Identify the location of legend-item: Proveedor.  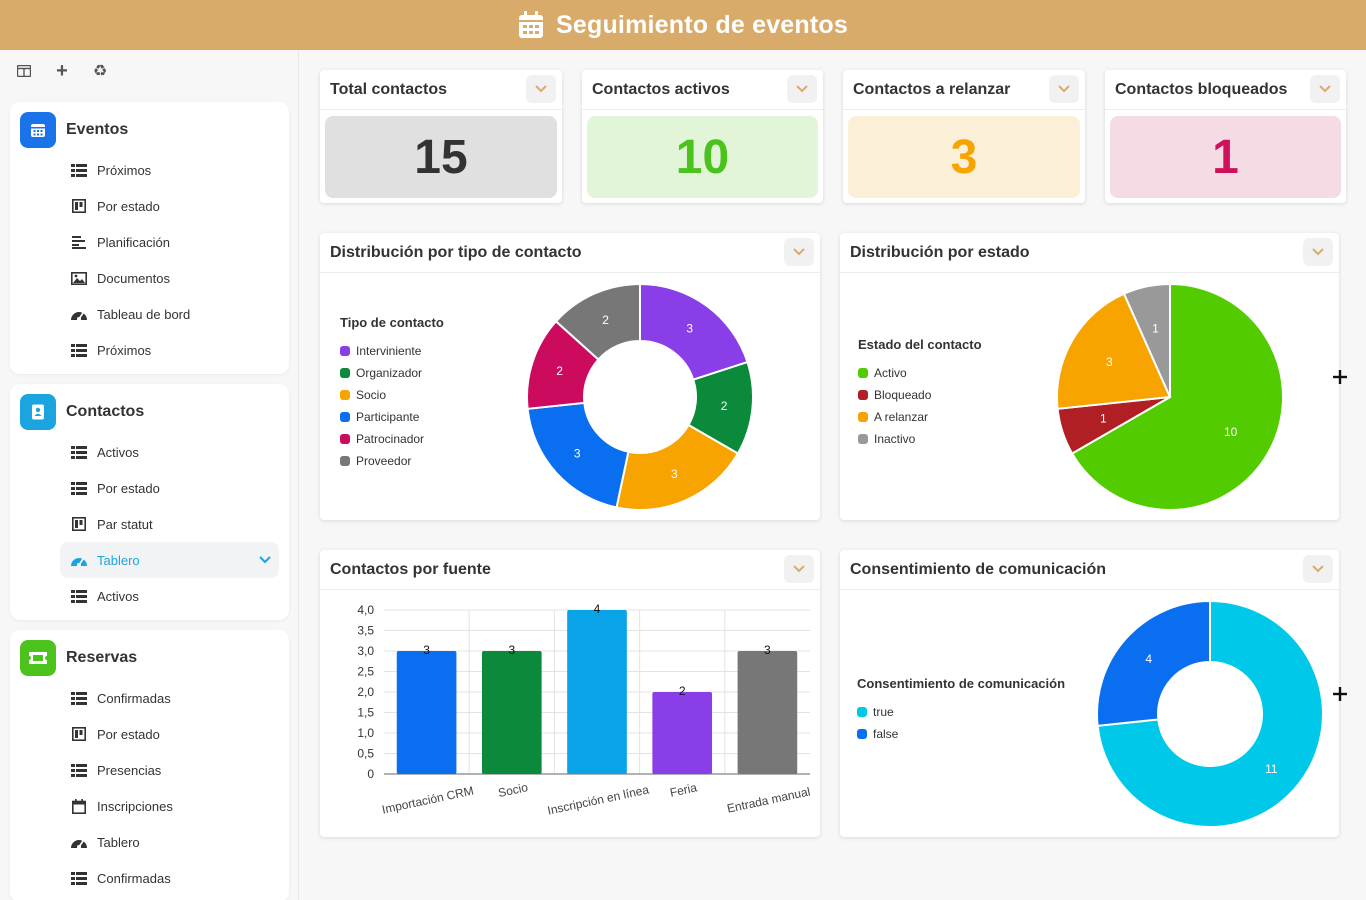
(392, 461).